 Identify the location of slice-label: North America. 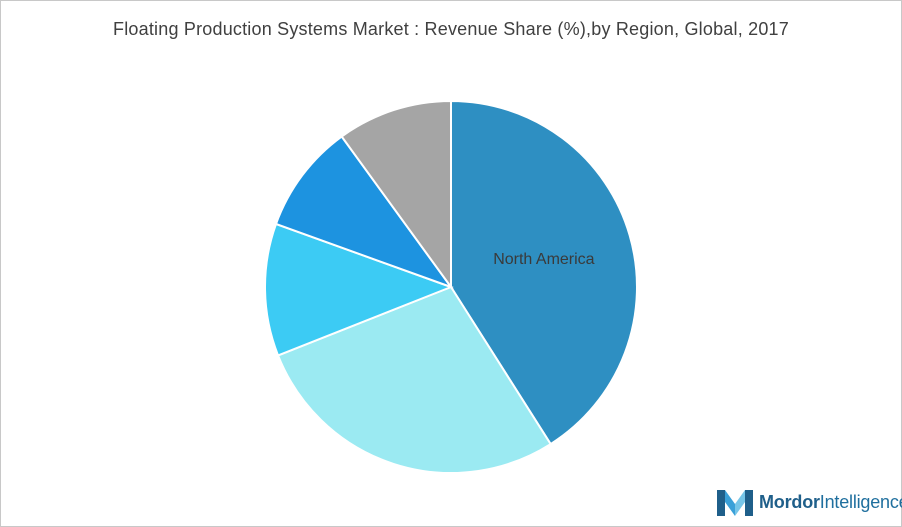
(543, 259).